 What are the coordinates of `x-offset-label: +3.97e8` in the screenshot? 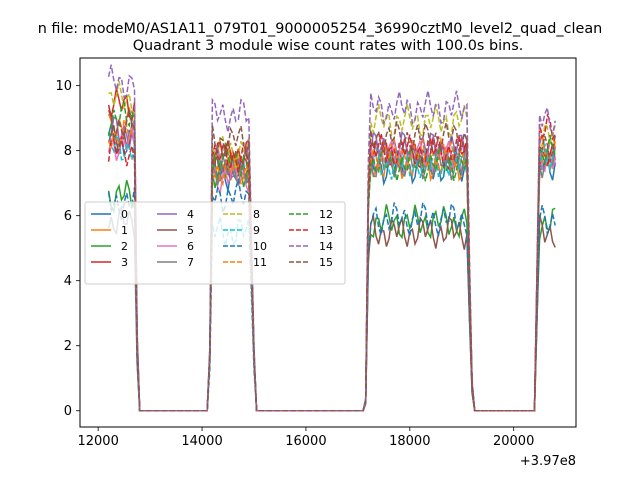 It's located at (548, 461).